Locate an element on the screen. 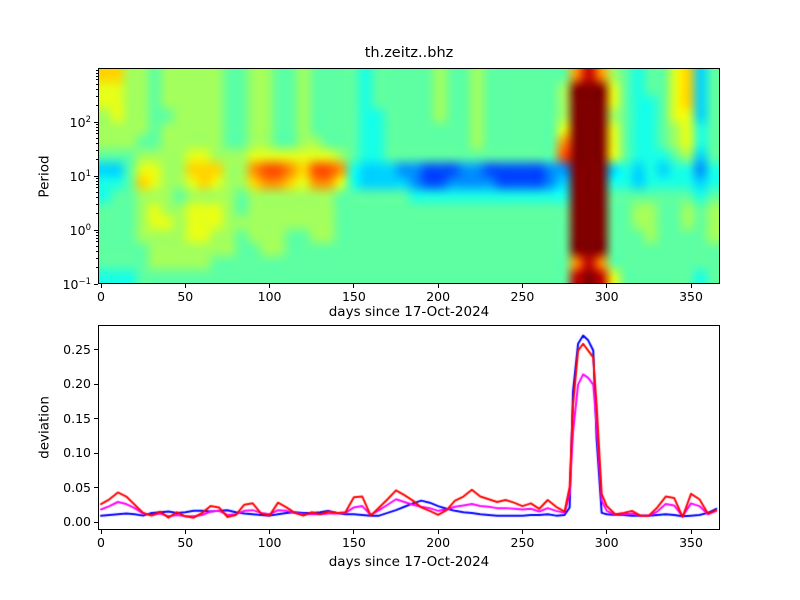 This screenshot has width=800, height=600. y-tick-label: 10⁻¹ is located at coordinates (76, 285).